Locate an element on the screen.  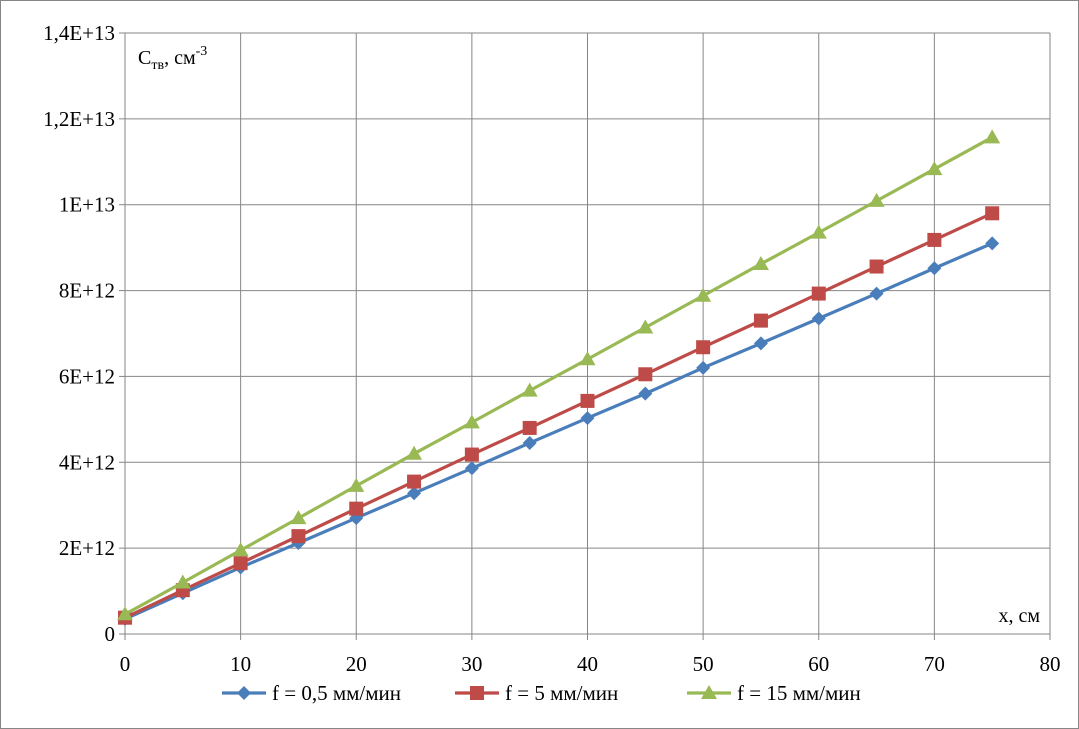
legend-label: f = 15 мм/мин is located at coordinates (799, 693).